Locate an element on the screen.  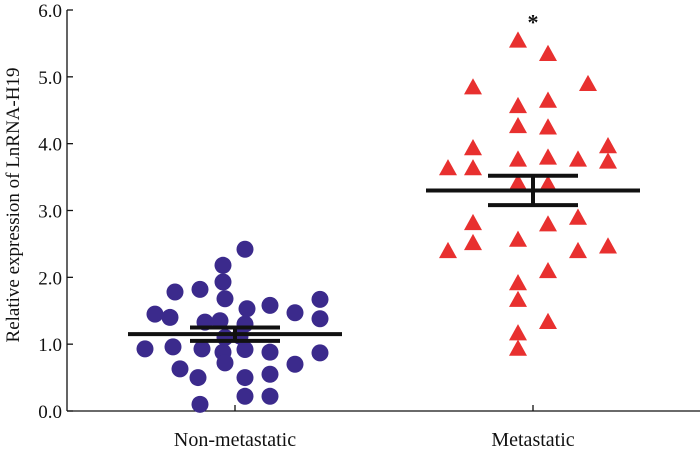
x-category-label: Non-metastatic is located at coordinates (235, 440).